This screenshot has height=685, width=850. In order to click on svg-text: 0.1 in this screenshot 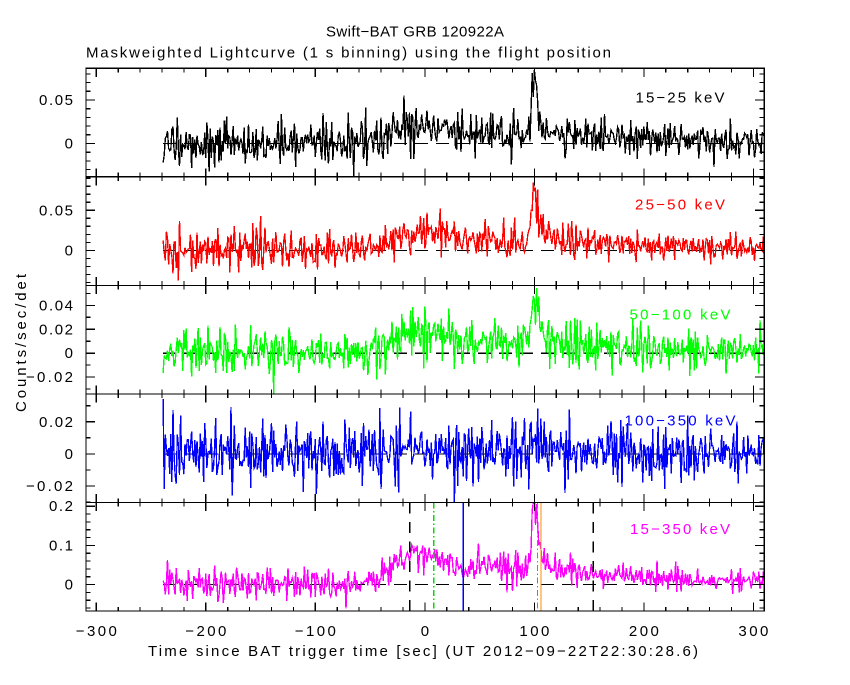, I will do `click(61, 545)`.